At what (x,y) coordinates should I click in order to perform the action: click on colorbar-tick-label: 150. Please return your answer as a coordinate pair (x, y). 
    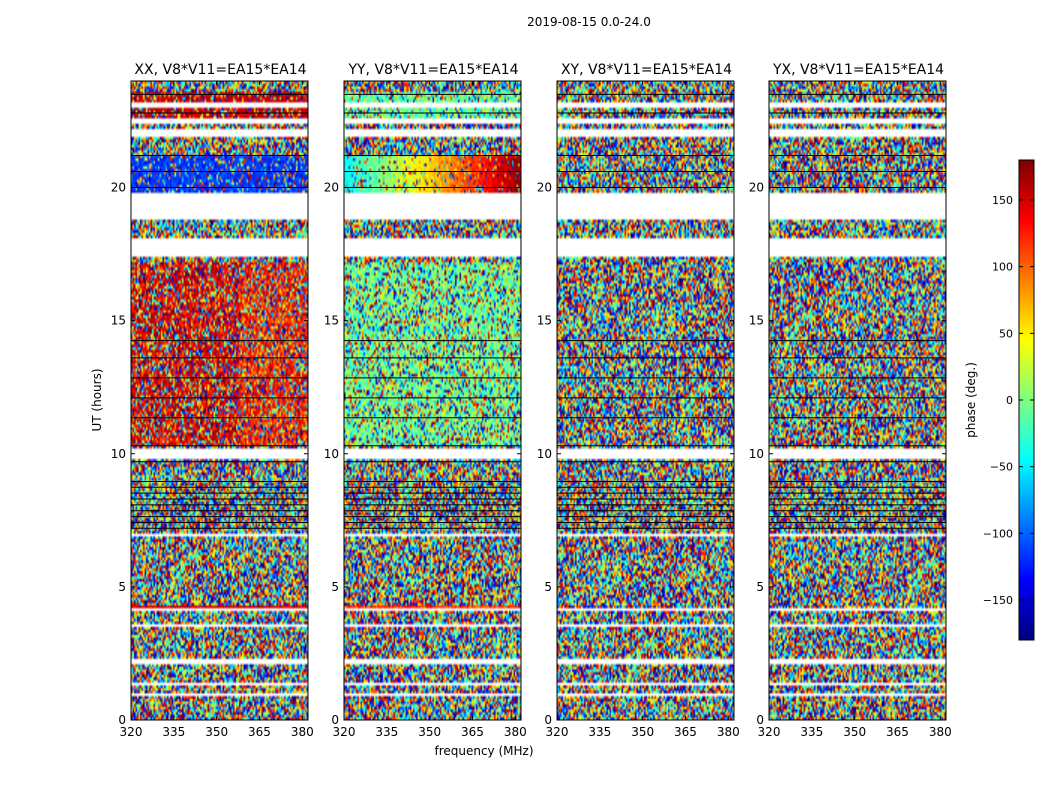
    Looking at the image, I should click on (1002, 200).